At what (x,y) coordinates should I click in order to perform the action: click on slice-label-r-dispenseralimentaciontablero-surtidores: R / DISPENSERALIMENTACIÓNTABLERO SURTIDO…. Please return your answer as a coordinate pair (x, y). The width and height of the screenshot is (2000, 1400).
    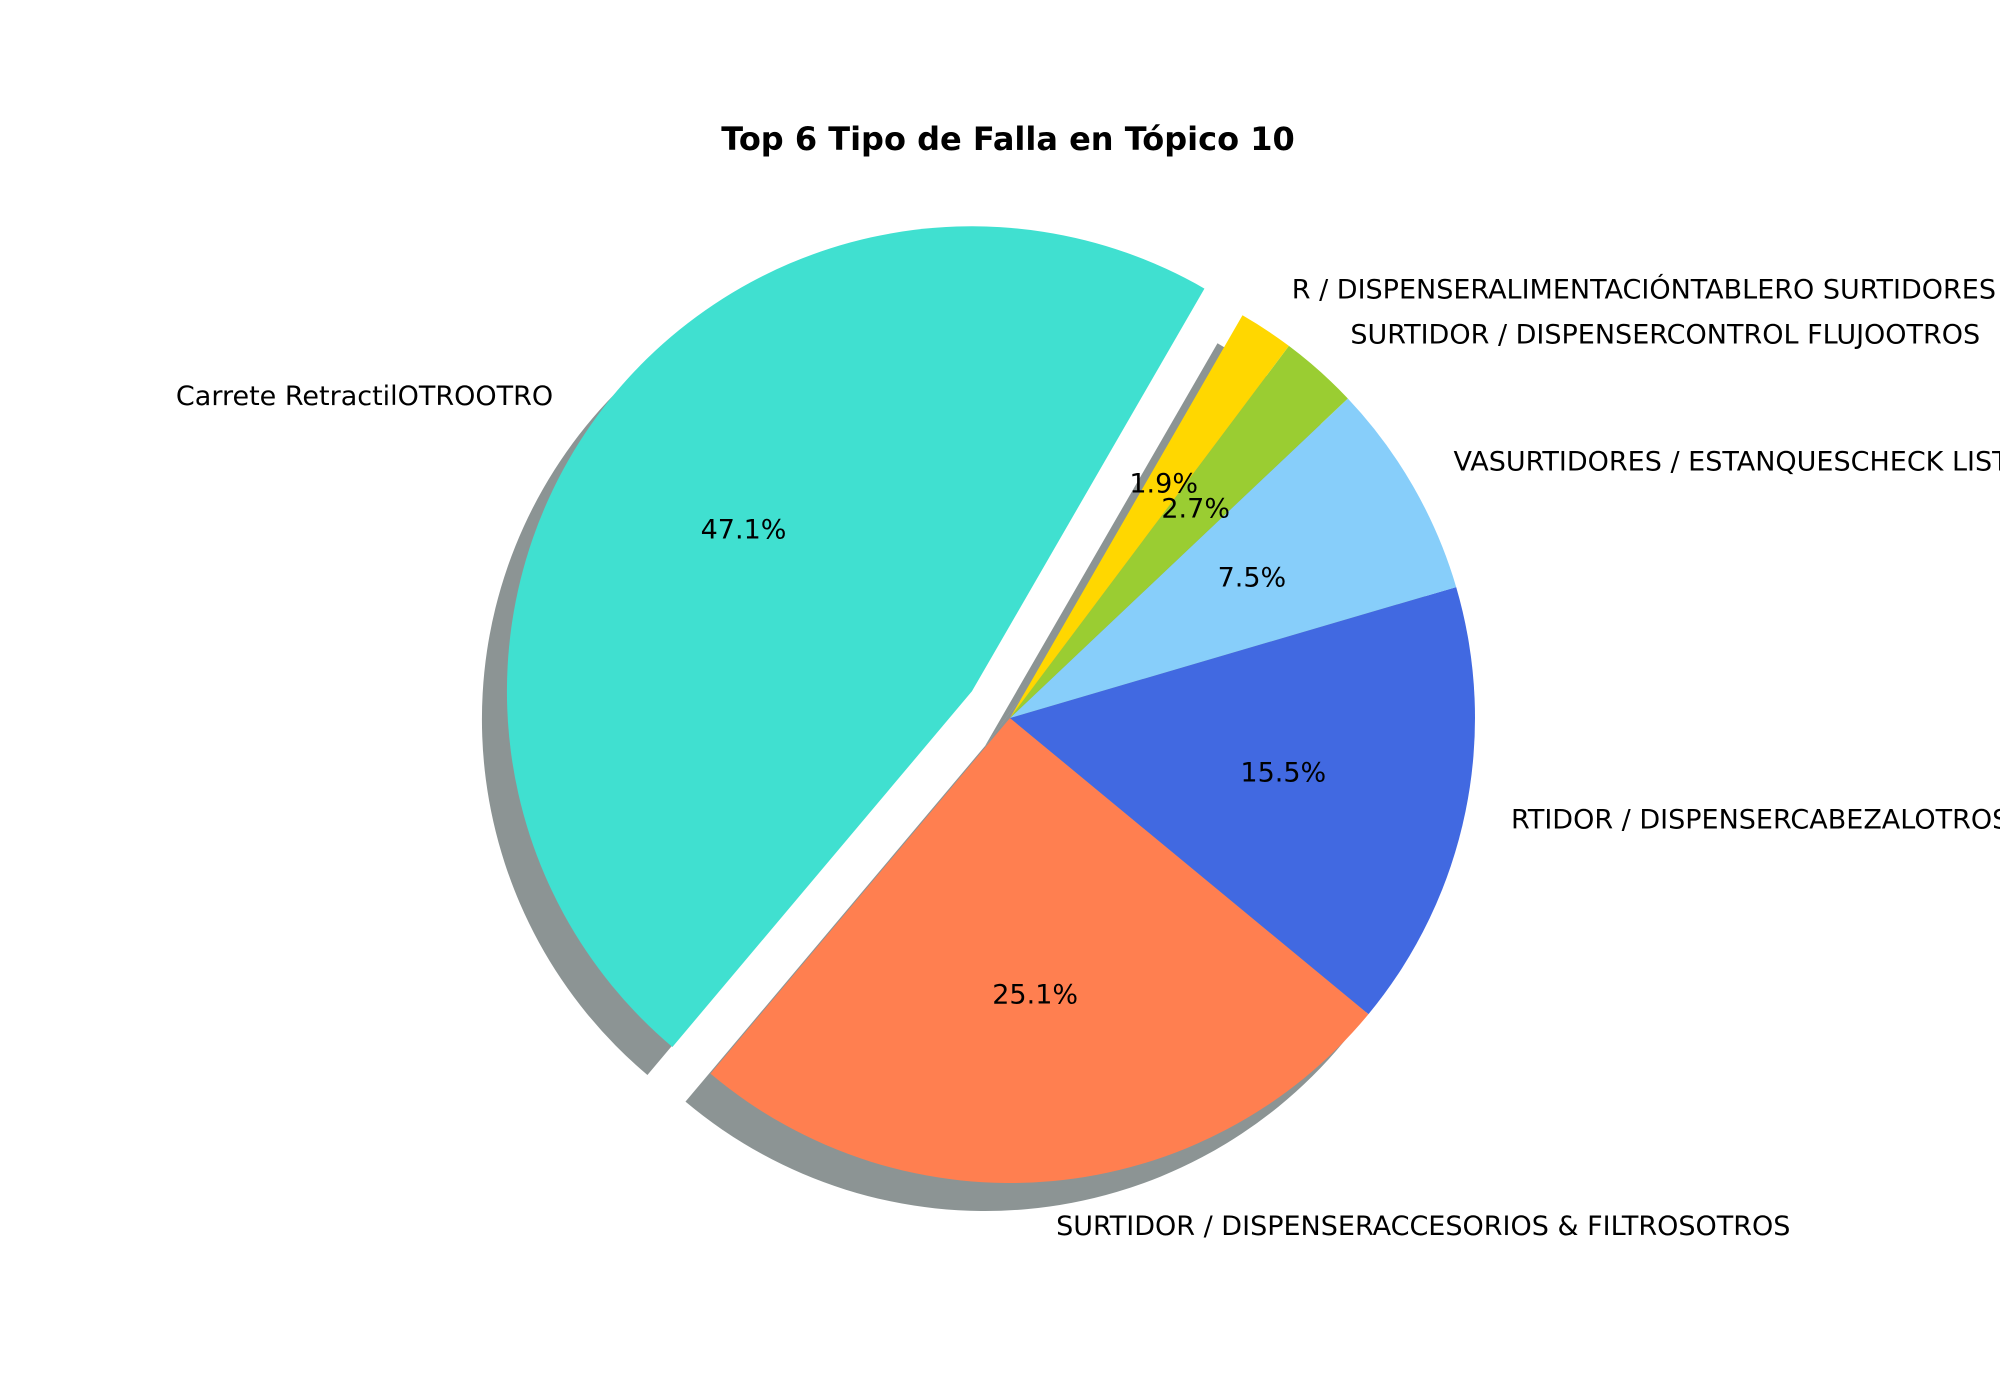
    Looking at the image, I should click on (1644, 290).